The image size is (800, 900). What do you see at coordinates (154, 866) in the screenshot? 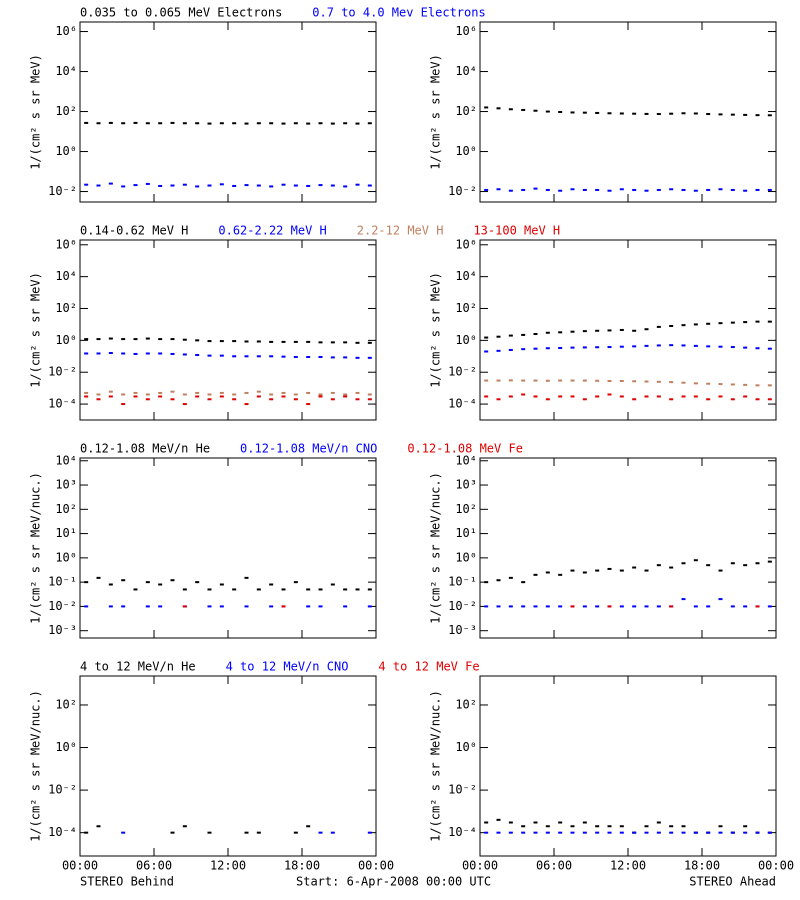
I see `x-tick-label: 06:00` at bounding box center [154, 866].